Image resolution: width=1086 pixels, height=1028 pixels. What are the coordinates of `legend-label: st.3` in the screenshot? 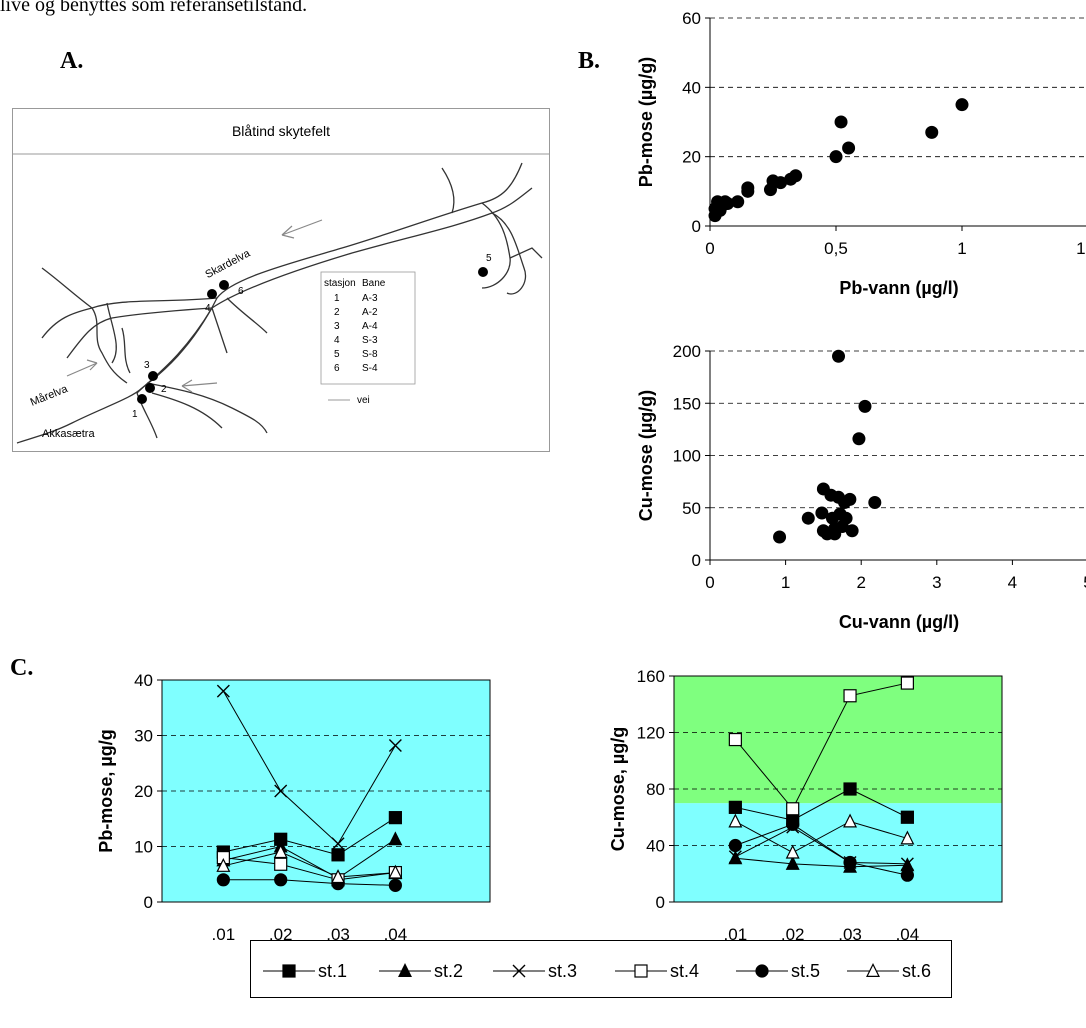 It's located at (562, 971).